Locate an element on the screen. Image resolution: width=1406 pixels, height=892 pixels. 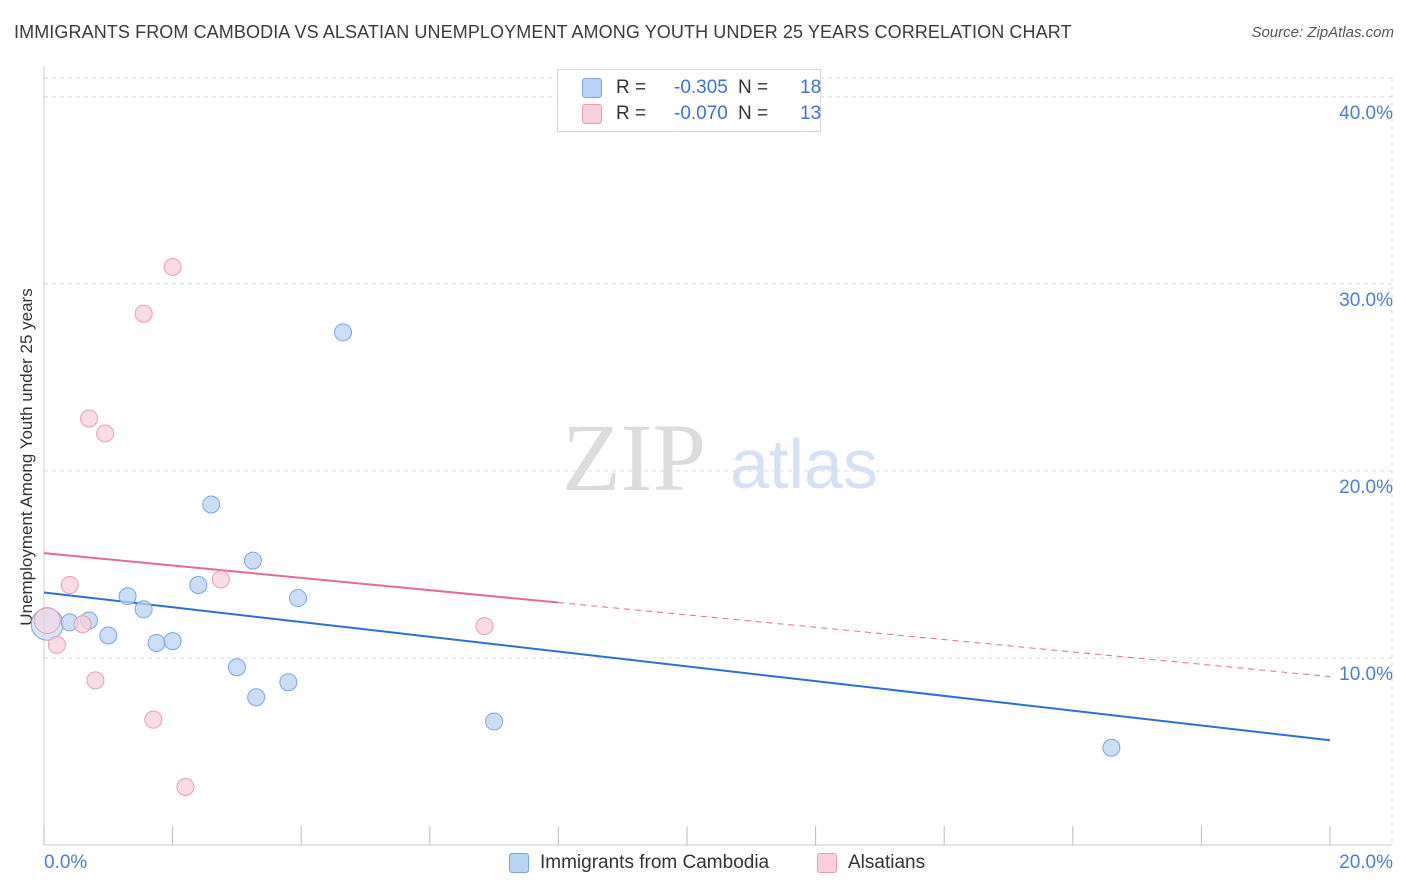
y-tick-label-30: 30.0% is located at coordinates (1366, 300).